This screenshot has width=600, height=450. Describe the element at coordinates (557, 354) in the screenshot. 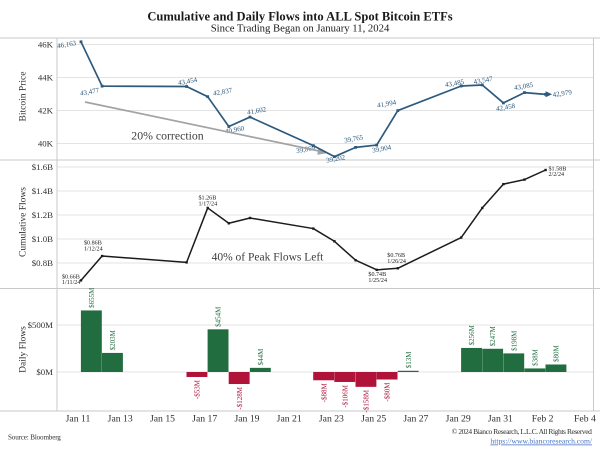

I see `svg-text: $80M` at that location.